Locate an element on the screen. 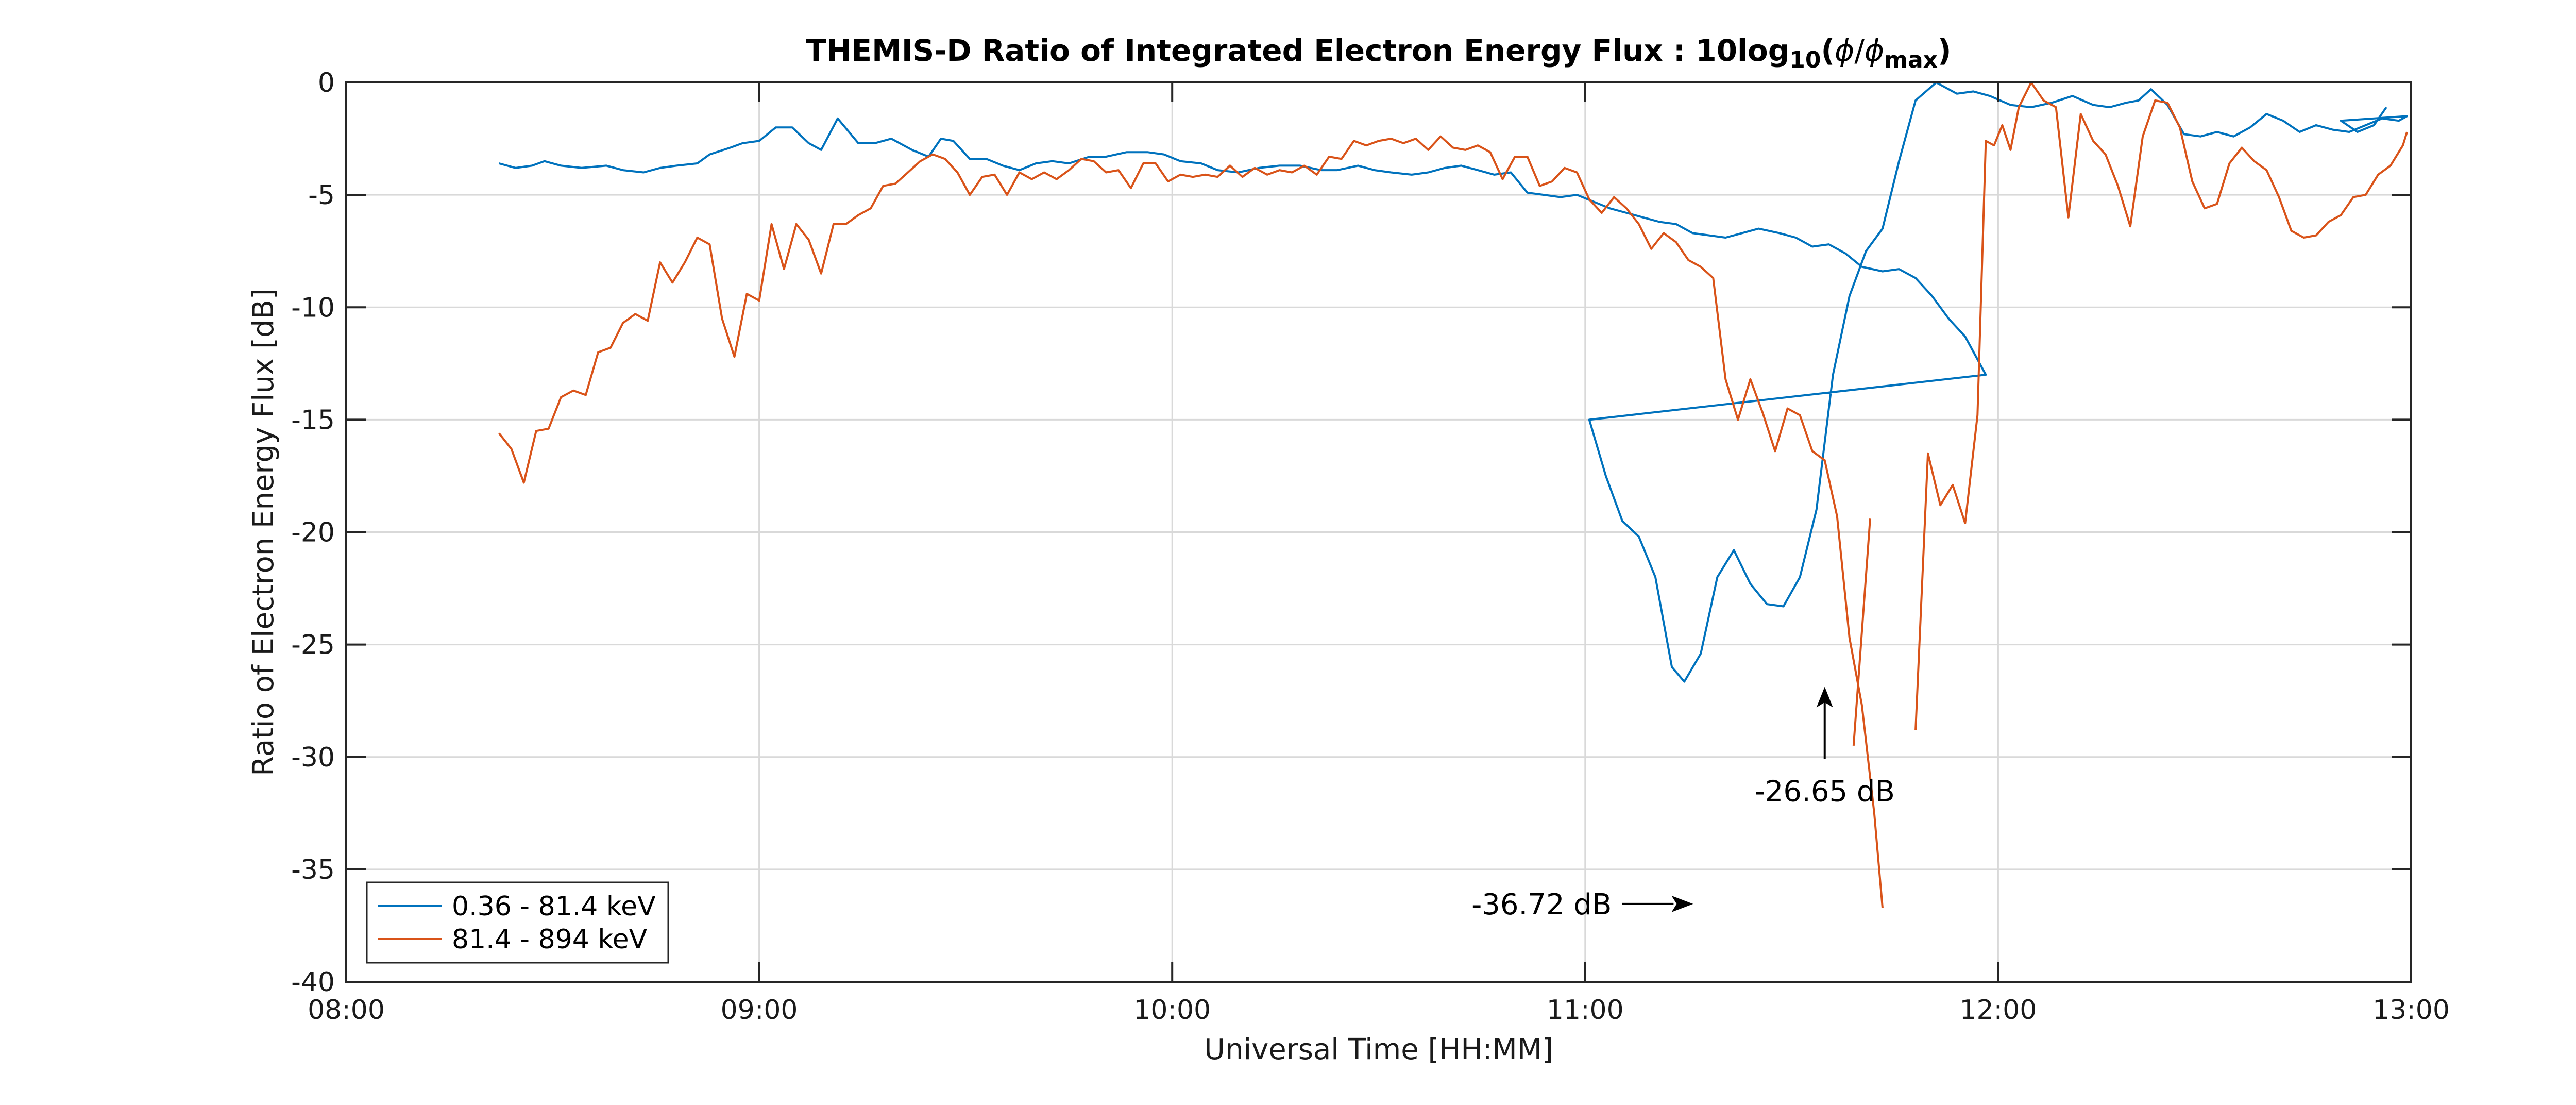 This screenshot has width=2576, height=1105. y-tick-label: 0 is located at coordinates (326, 83).